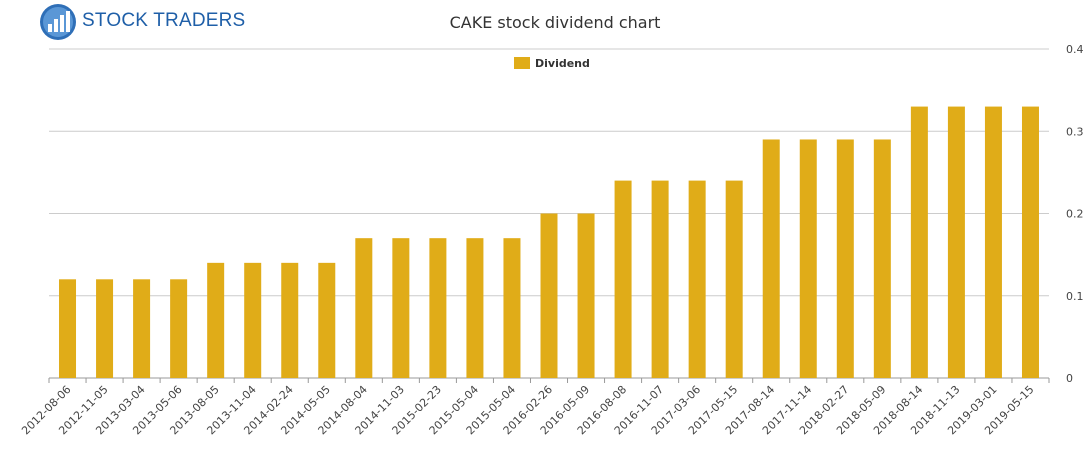 The image size is (1091, 450). Describe the element at coordinates (1075, 49) in the screenshot. I see `y-tick-label: 0.4` at that location.